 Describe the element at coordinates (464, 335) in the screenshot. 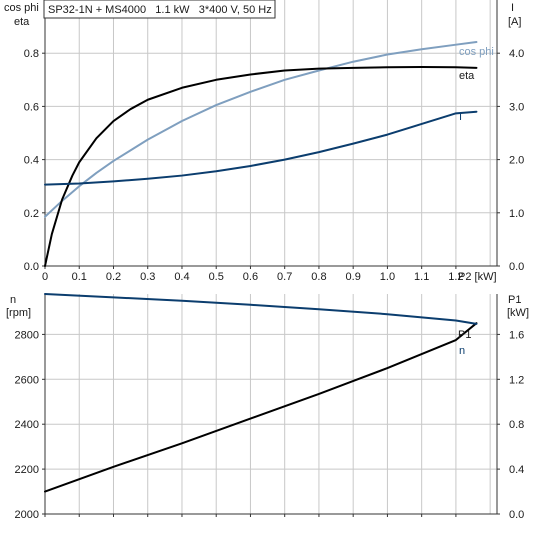

I see `series-label-p1: P1` at that location.